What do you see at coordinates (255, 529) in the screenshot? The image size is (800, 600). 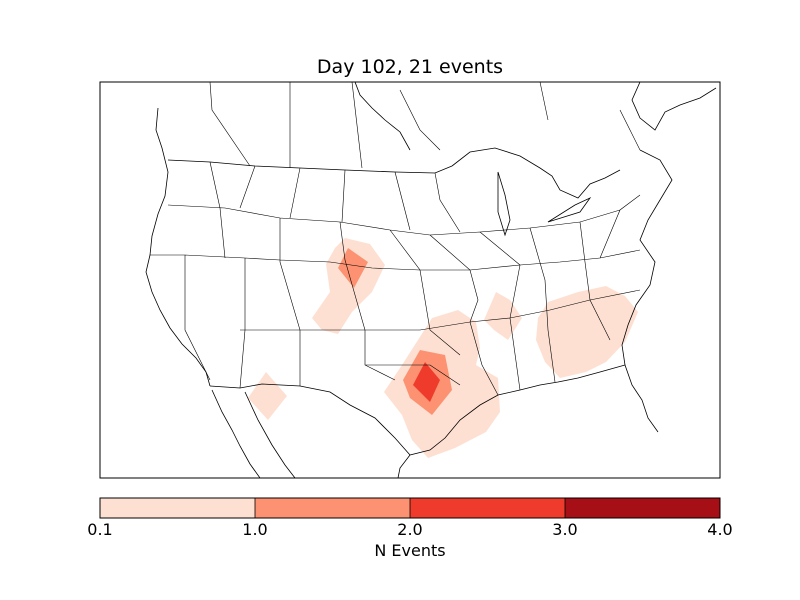 I see `colorbar-tick-label: 1.0` at bounding box center [255, 529].